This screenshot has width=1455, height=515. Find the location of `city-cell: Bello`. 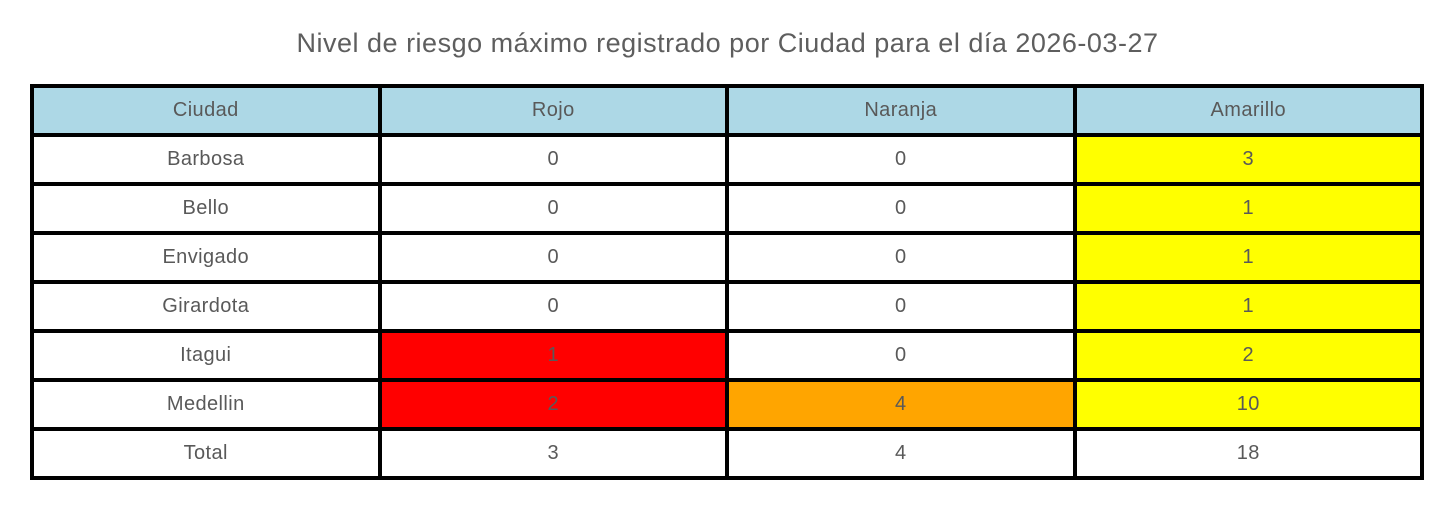

city-cell: Bello is located at coordinates (206, 208).